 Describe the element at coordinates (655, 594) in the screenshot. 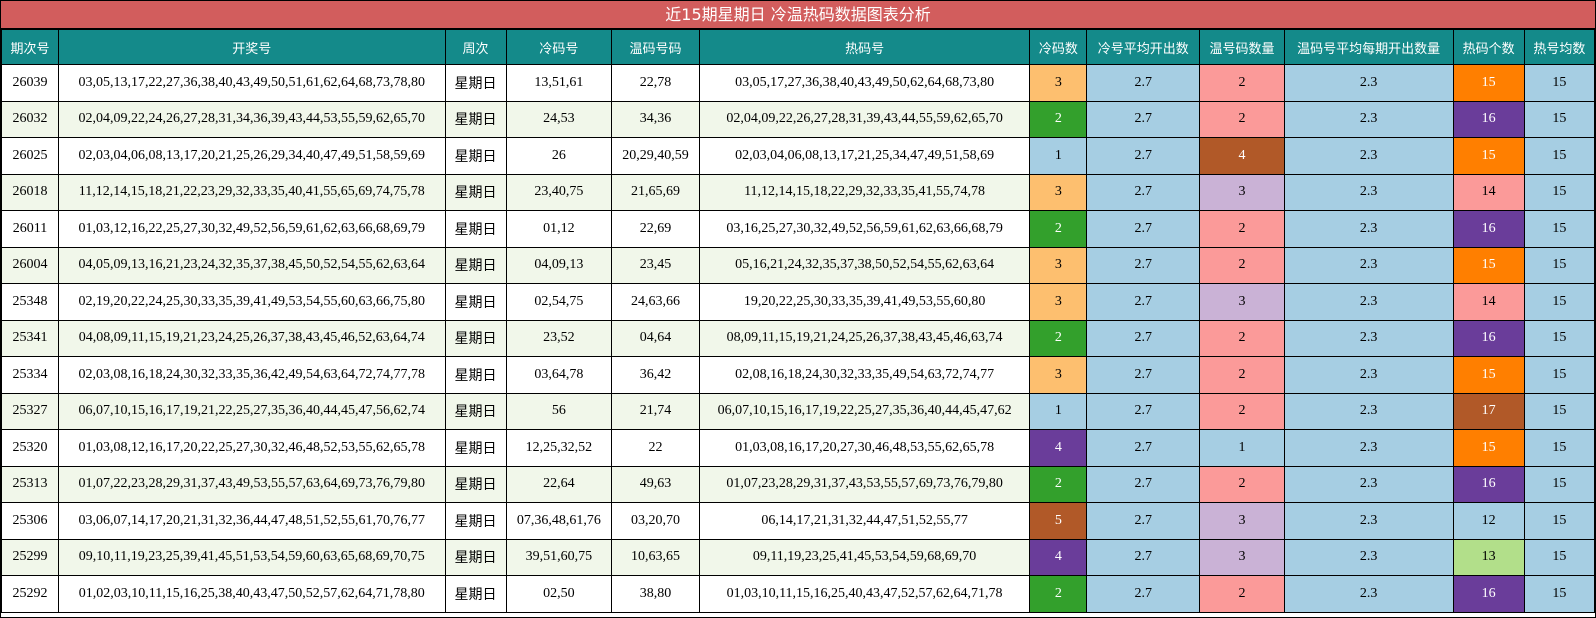

I see `warm-numbers-cell: 38,80` at that location.